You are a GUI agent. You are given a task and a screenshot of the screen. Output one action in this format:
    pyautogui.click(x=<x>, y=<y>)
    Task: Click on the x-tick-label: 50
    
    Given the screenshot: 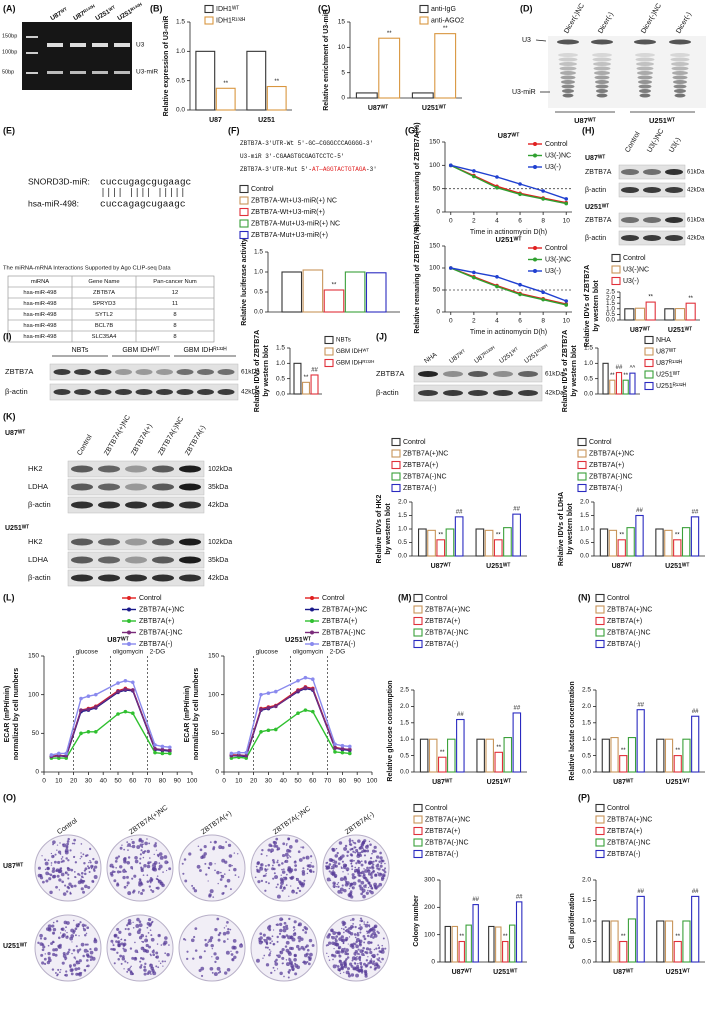 What is the action you would take?
    pyautogui.click(x=298, y=781)
    